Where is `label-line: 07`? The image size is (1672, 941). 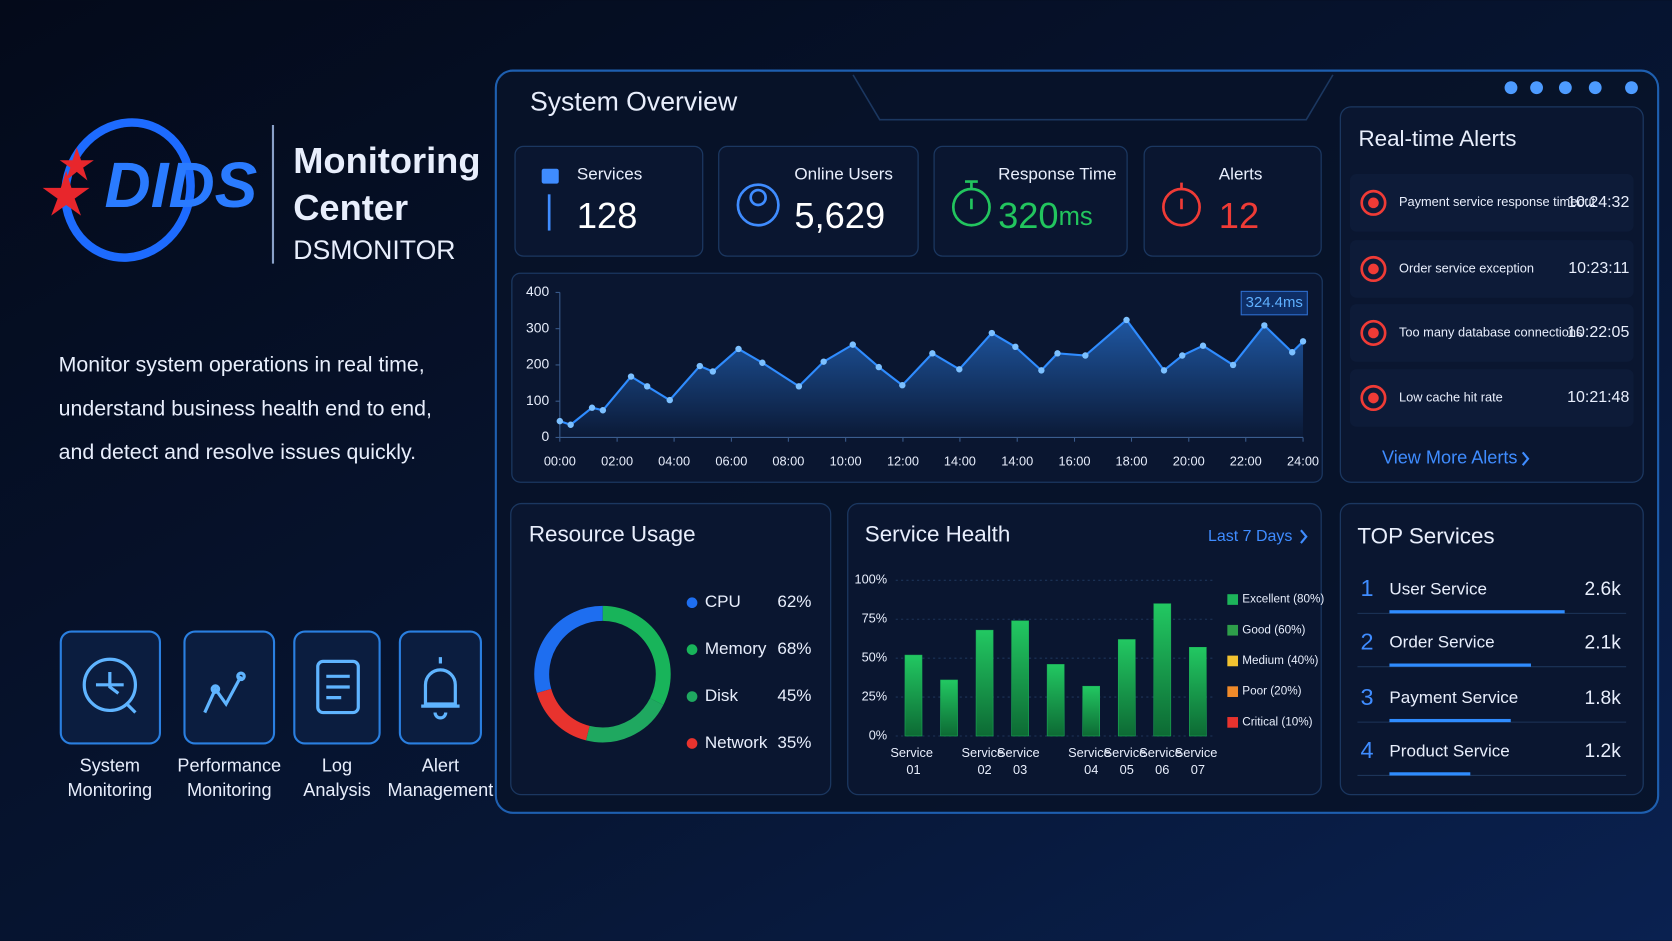 label-line: 07 is located at coordinates (1198, 770).